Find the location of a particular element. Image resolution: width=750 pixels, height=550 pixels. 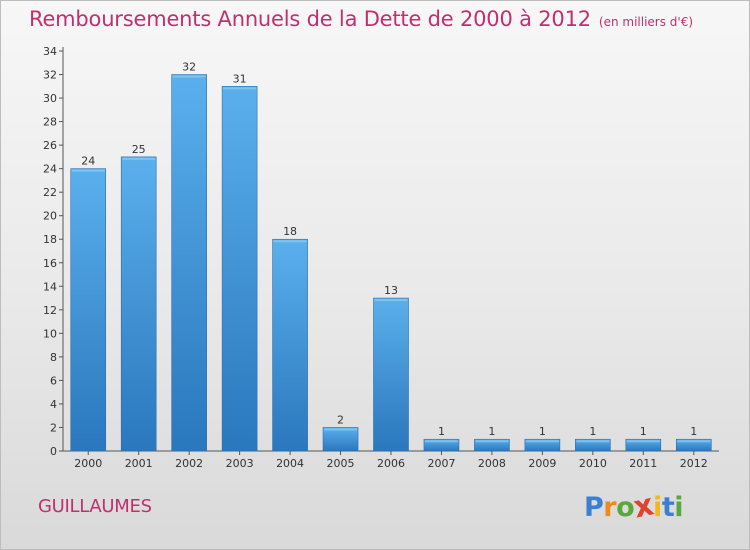

logo-letter: t is located at coordinates (668, 507).